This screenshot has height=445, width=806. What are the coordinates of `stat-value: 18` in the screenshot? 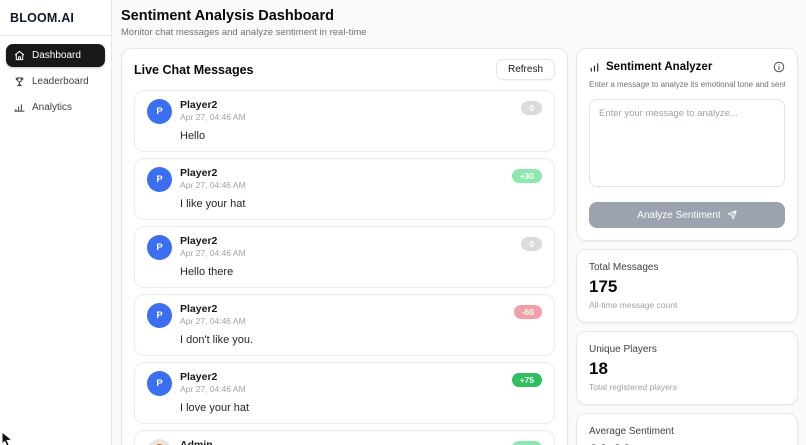 It's located at (598, 368).